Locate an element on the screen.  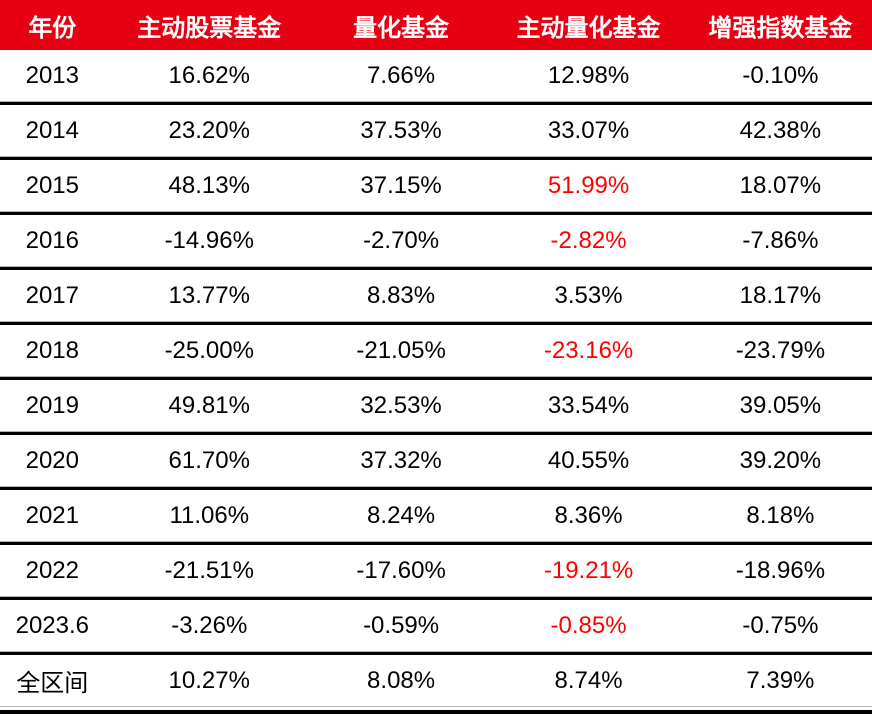
table-row-2021: 2021 11.06% 8.24% 8.36% 8.18% is located at coordinates (436, 514).